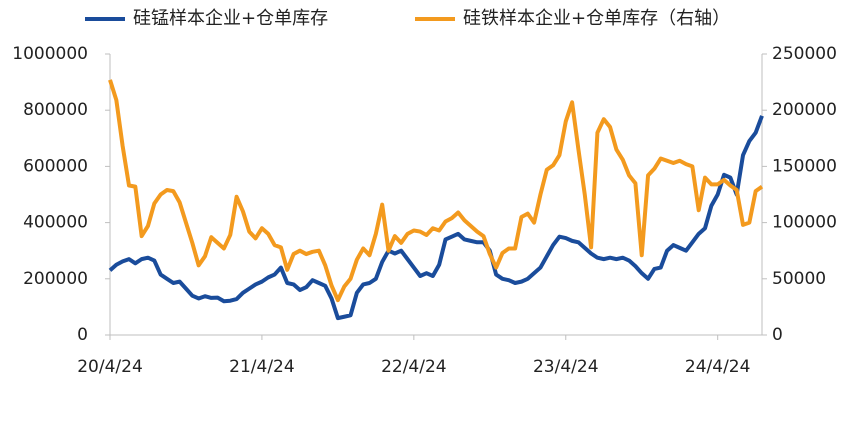 Image resolution: width=865 pixels, height=426 pixels. What do you see at coordinates (110, 367) in the screenshot?
I see `x-tick-label: 20/4/24` at bounding box center [110, 367].